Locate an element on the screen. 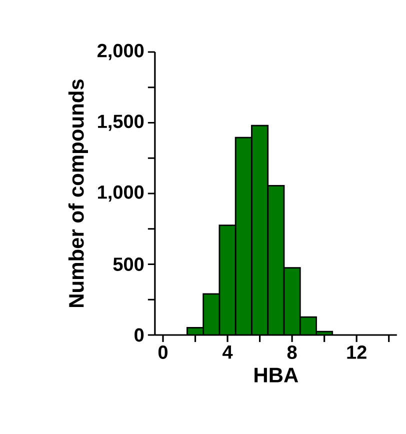 This screenshot has height=434, width=406. y-tick-label: 1,000 is located at coordinates (121, 193).